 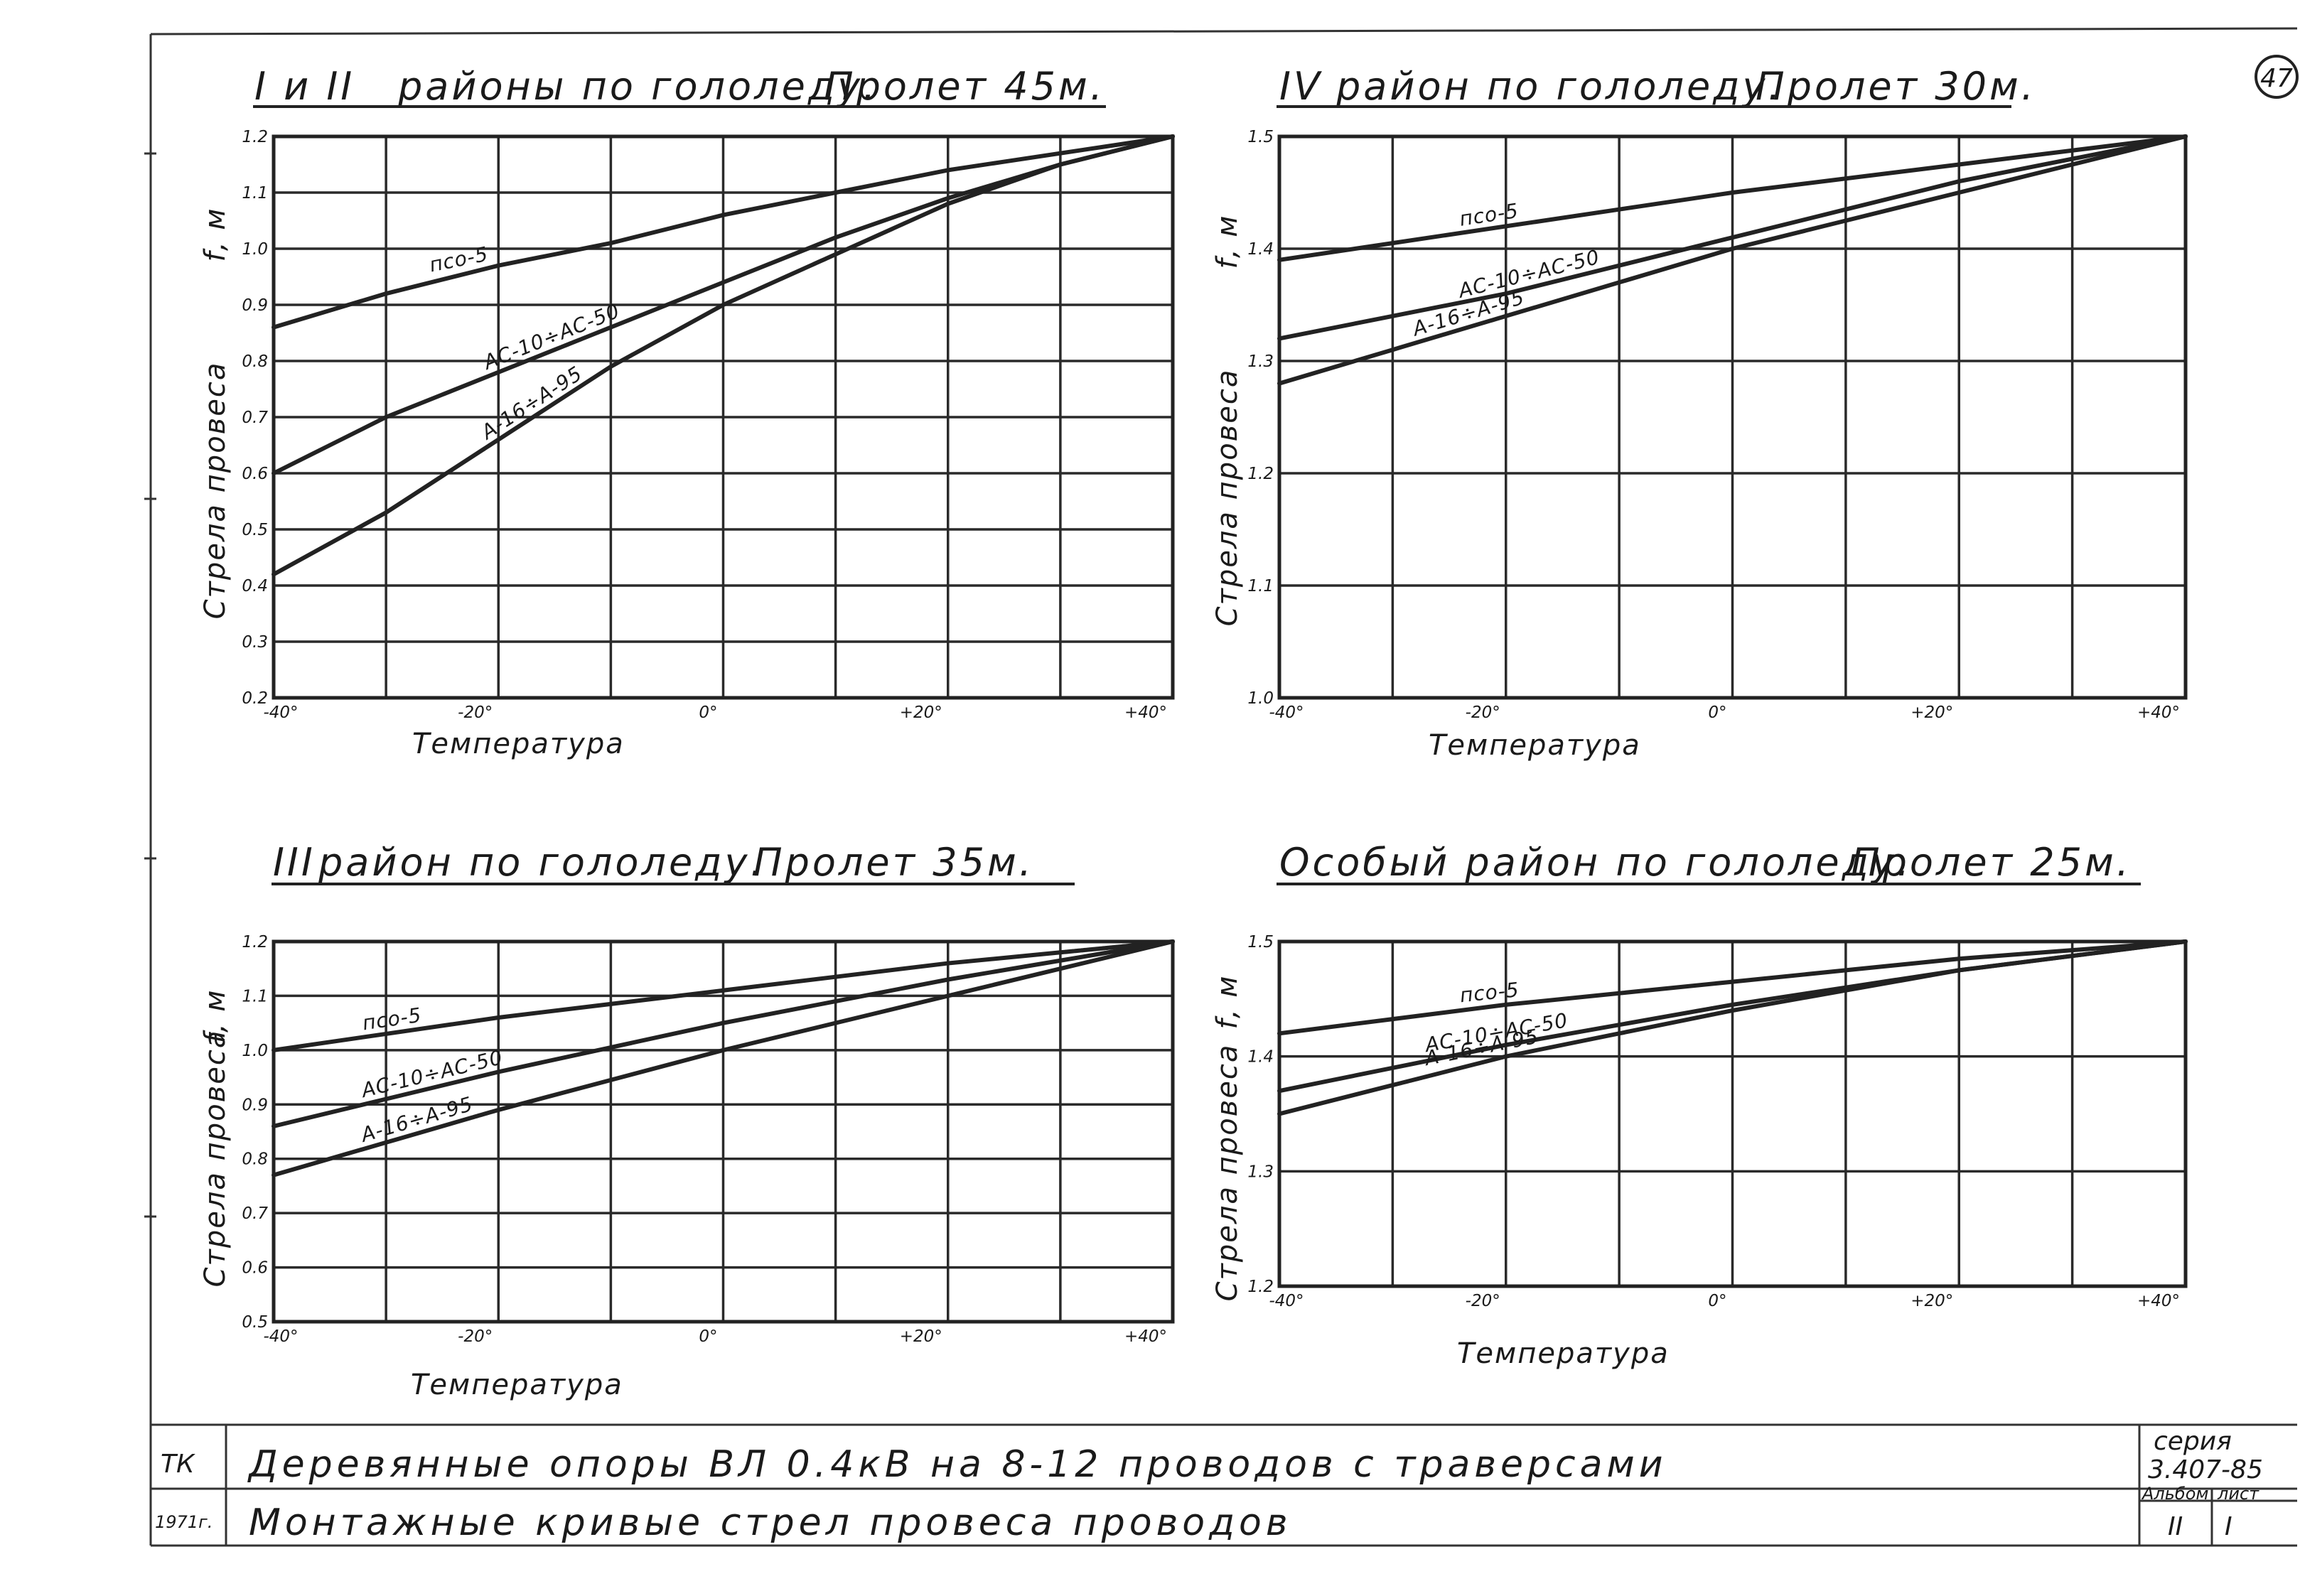 I want to click on y-tick-label: 0.4, so click(x=255, y=586).